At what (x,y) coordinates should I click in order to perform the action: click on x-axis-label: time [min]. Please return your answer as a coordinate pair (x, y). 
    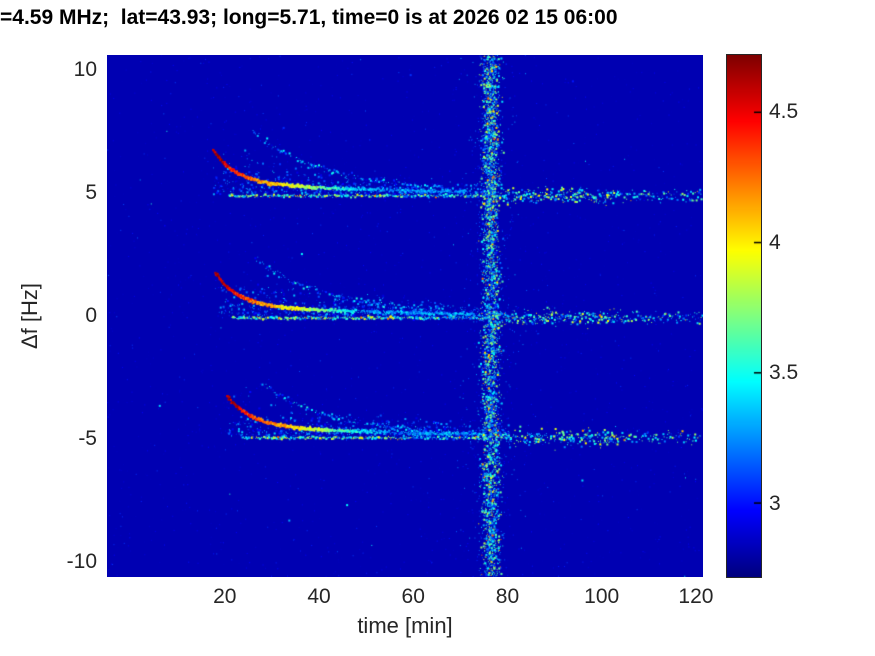
    Looking at the image, I should click on (405, 625).